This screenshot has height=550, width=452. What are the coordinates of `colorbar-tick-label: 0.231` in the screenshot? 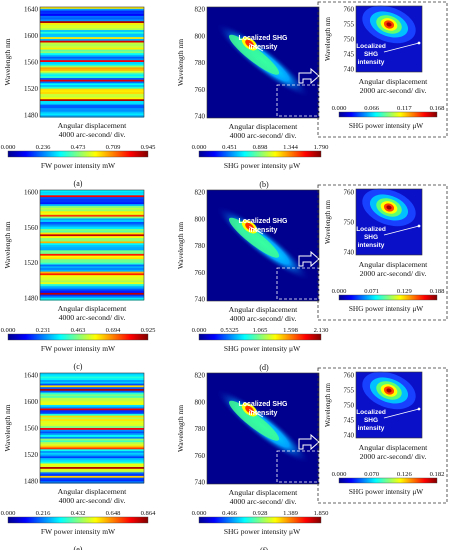 It's located at (43, 330).